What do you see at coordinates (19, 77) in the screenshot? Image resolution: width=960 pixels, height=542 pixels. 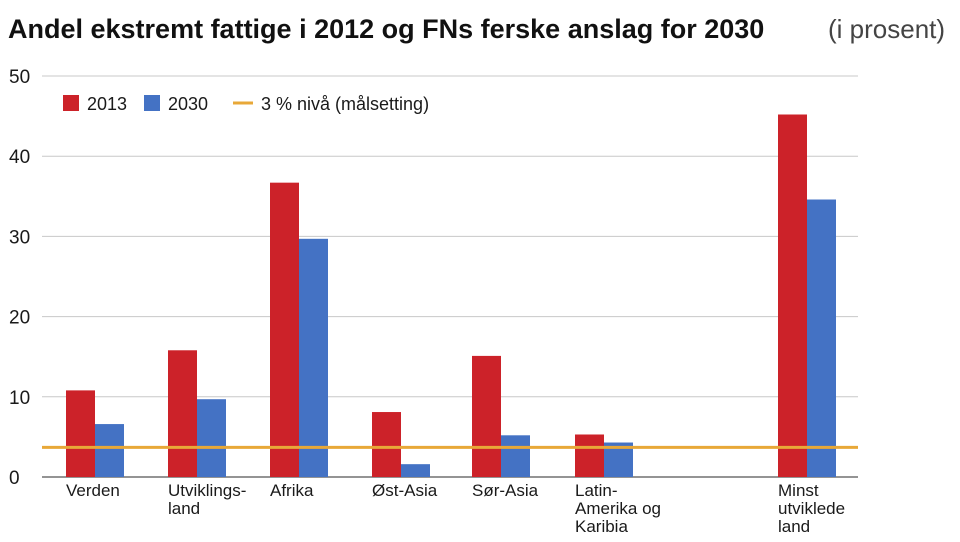 I see `y-tick-label: 50` at bounding box center [19, 77].